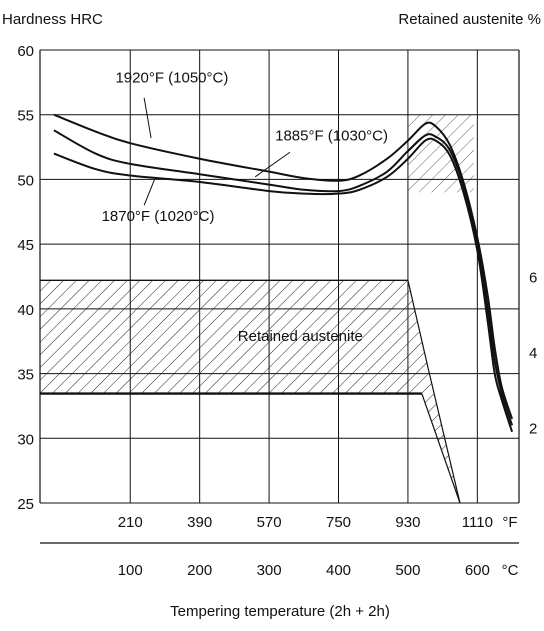  What do you see at coordinates (25, 180) in the screenshot?
I see `y-tick-label: 50` at bounding box center [25, 180].